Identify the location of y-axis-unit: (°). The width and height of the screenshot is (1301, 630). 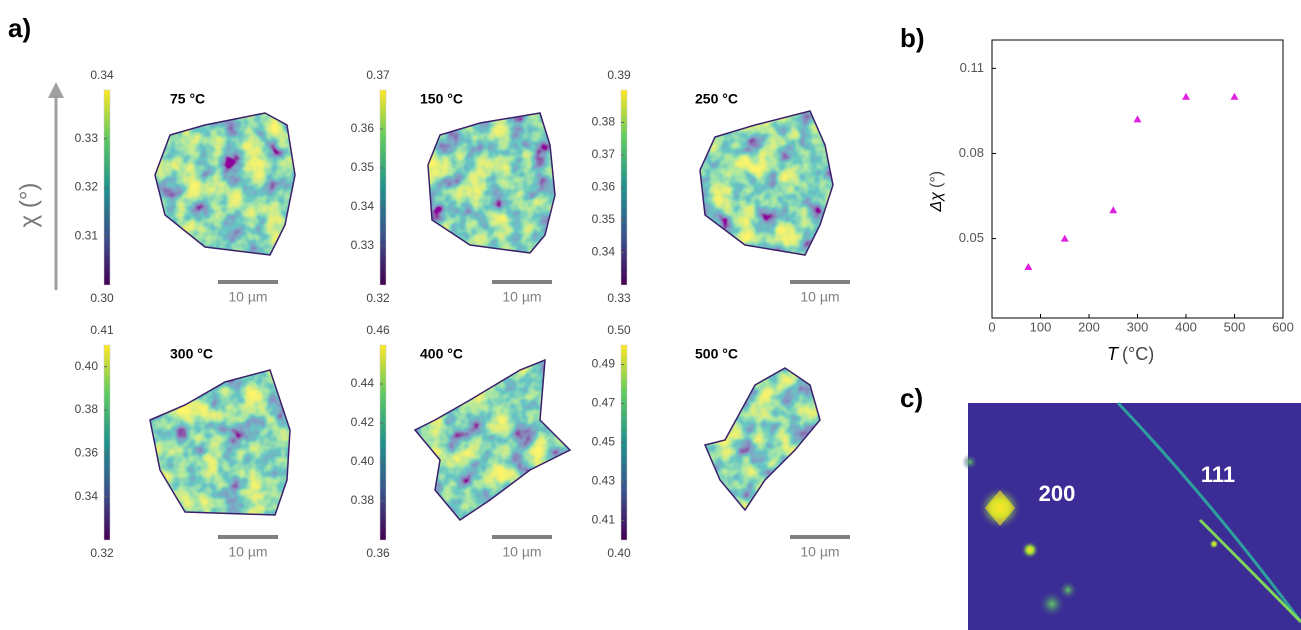
(936, 179).